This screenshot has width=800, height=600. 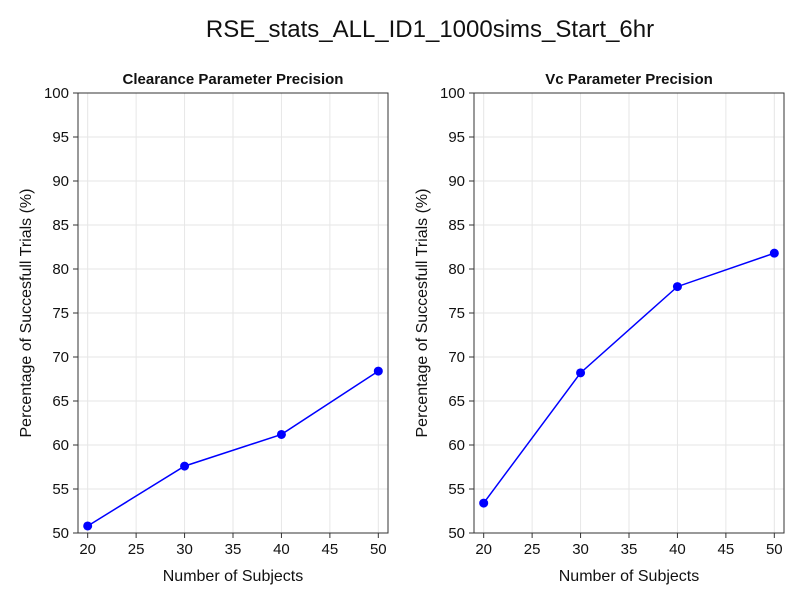 I want to click on plot-title: Vc Parameter Precision, so click(x=629, y=79).